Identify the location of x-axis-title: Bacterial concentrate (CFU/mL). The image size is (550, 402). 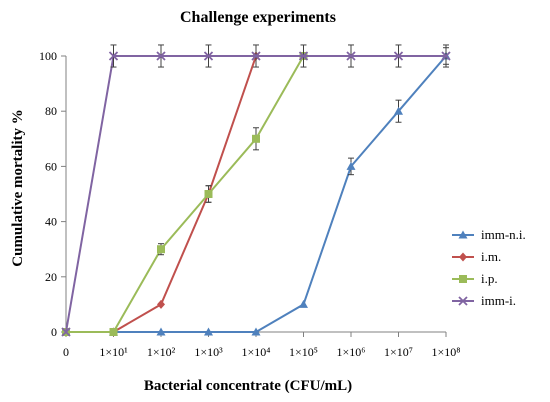
(248, 386).